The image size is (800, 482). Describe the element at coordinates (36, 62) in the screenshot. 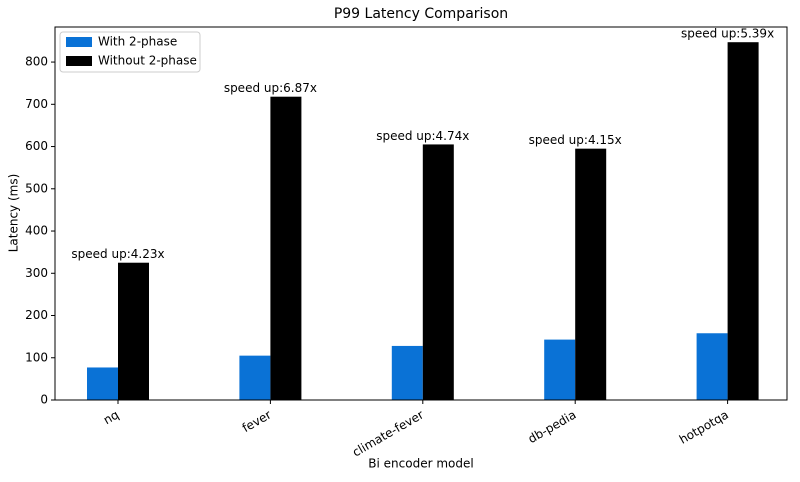

I see `y-tick-label: 800` at that location.